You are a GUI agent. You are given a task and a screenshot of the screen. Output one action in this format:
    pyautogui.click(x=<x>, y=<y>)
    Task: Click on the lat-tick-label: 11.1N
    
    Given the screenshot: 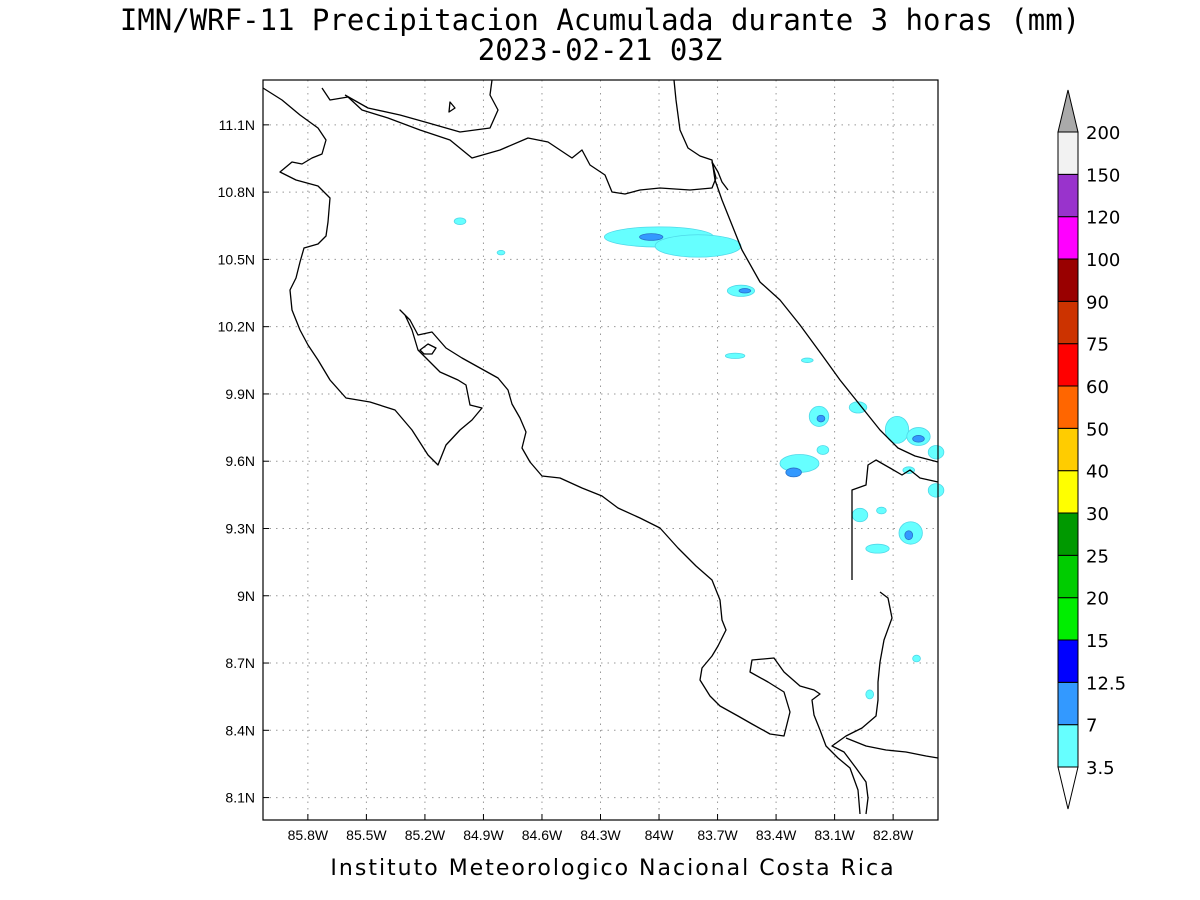 What is the action you would take?
    pyautogui.click(x=237, y=125)
    